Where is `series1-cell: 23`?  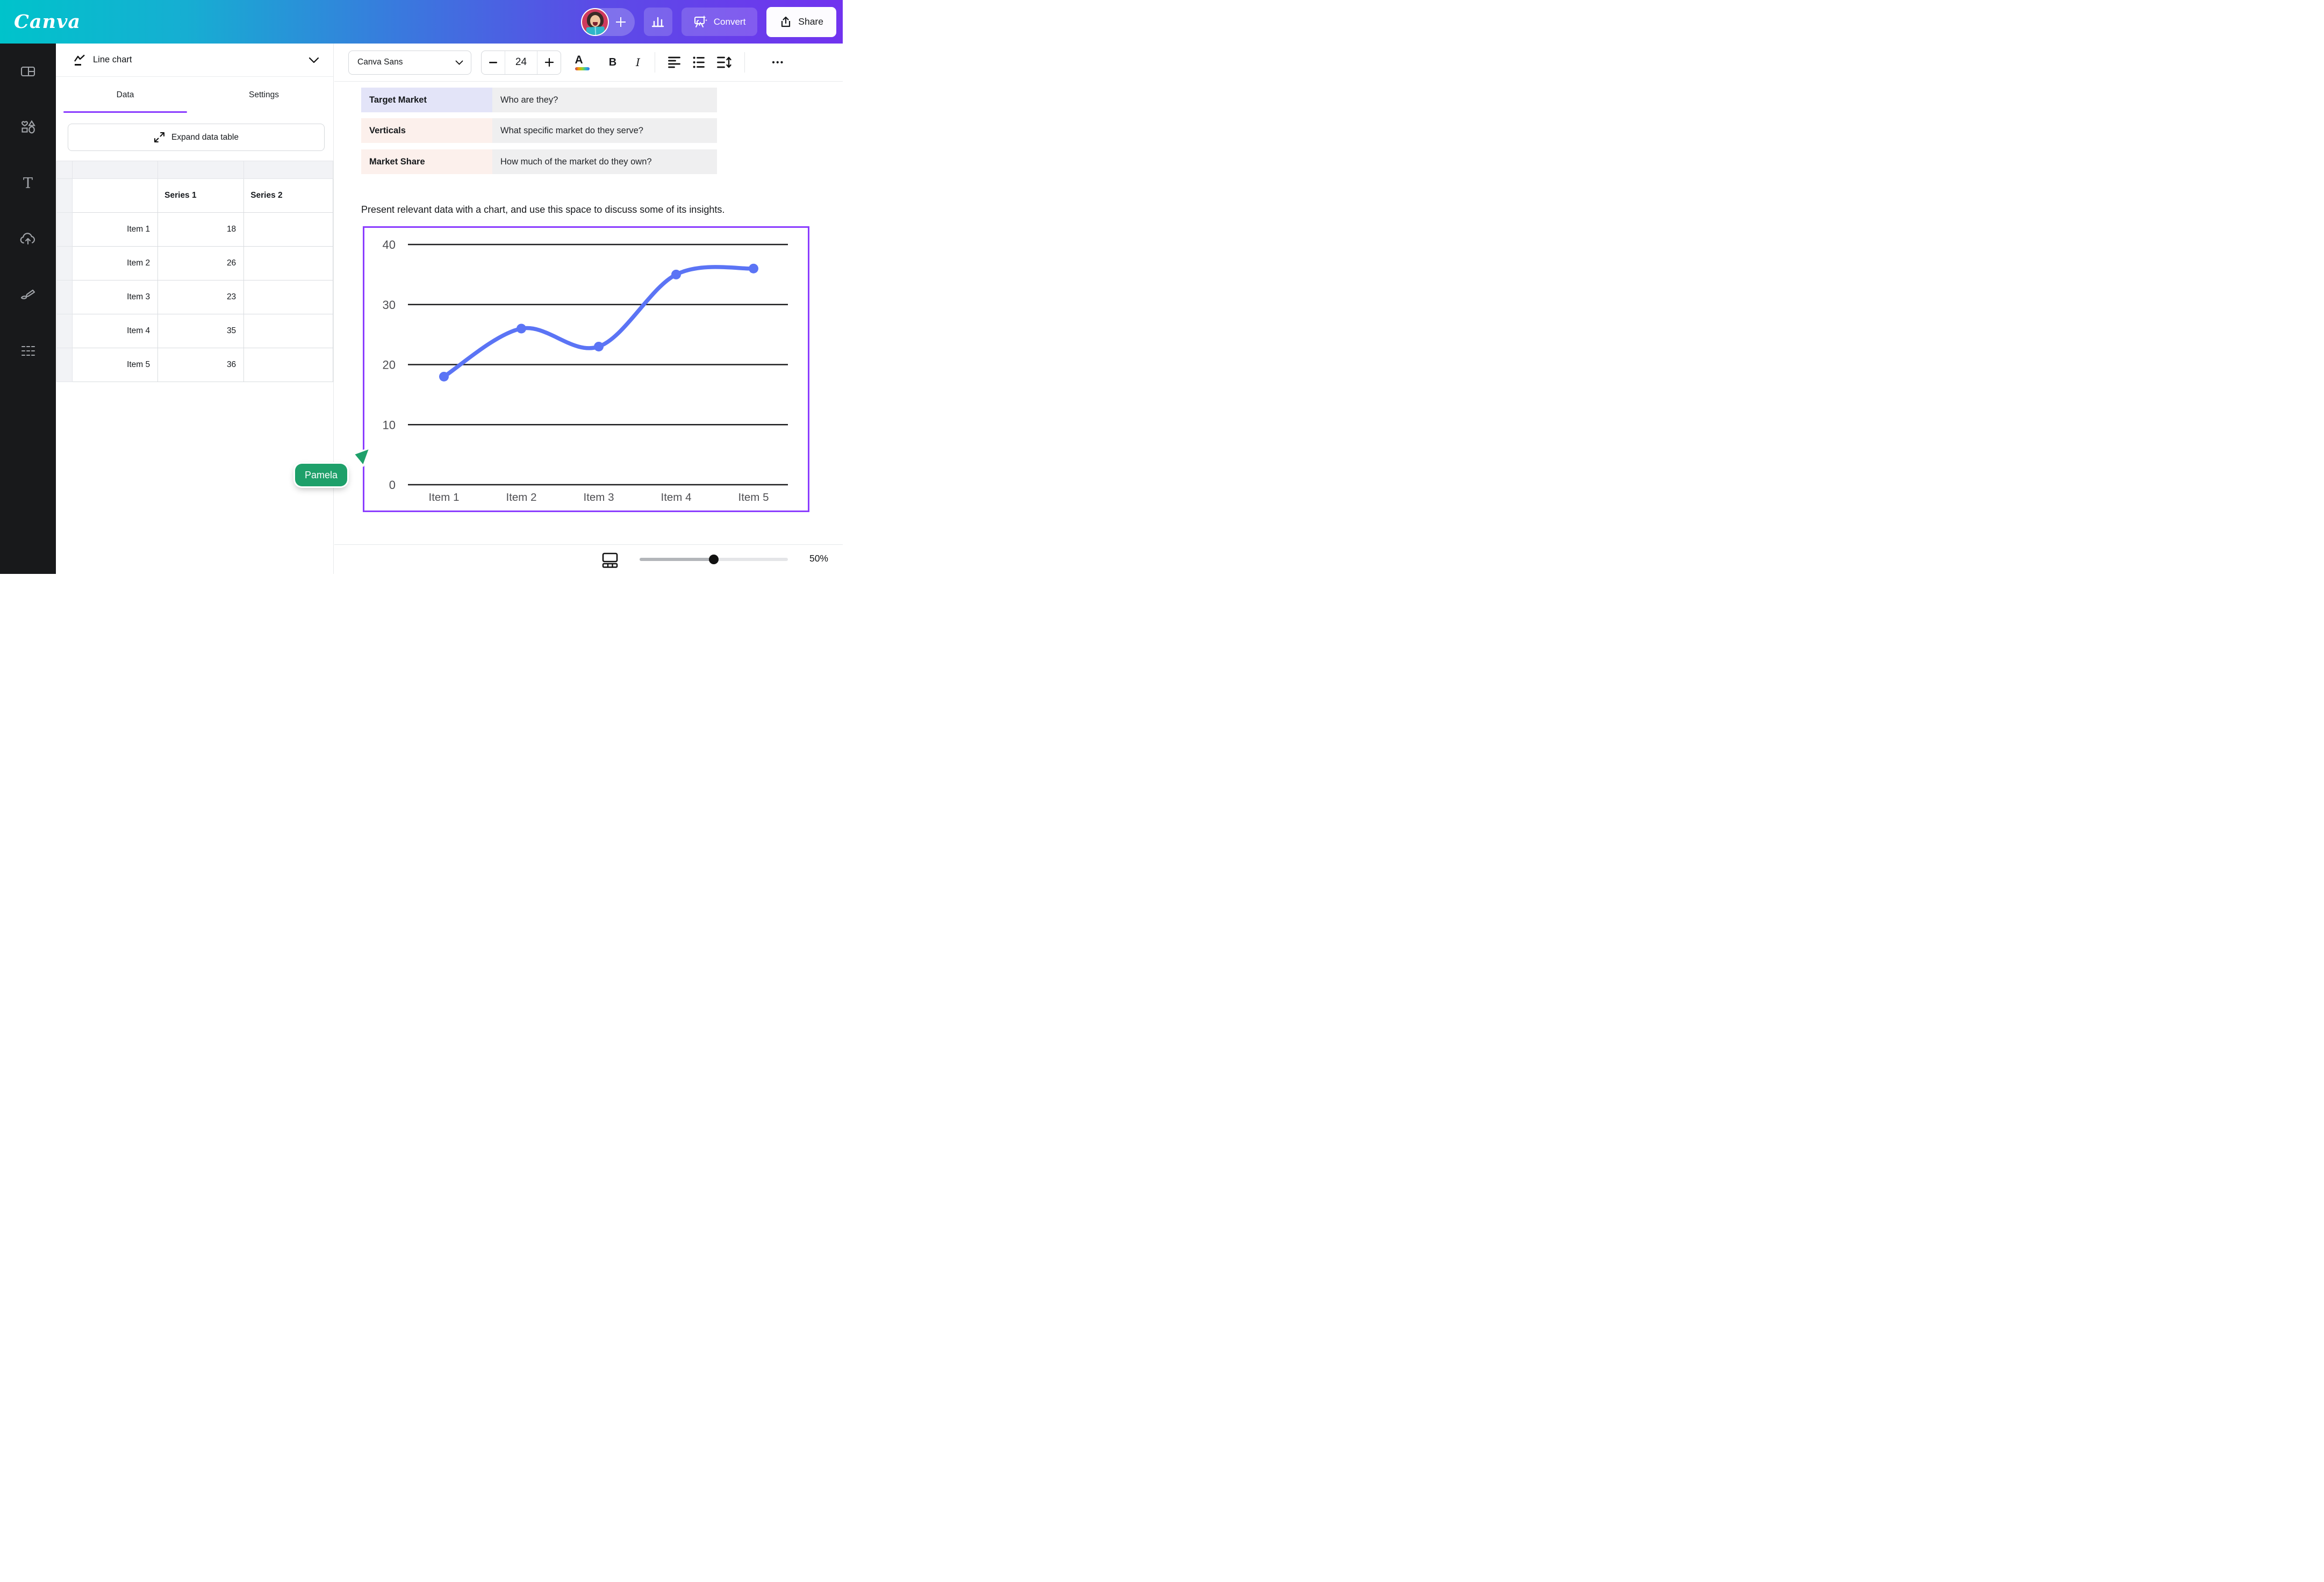
series1-cell: 23 is located at coordinates (201, 297).